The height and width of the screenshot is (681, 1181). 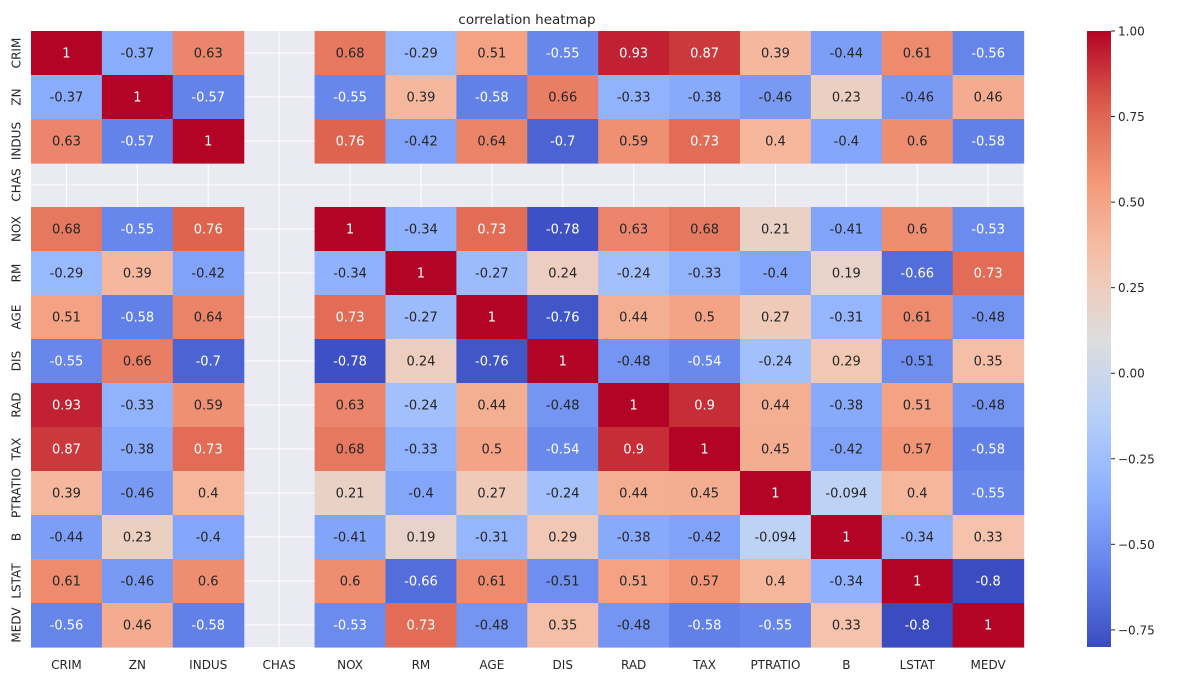 I want to click on cell-dis-age, so click(x=492, y=361).